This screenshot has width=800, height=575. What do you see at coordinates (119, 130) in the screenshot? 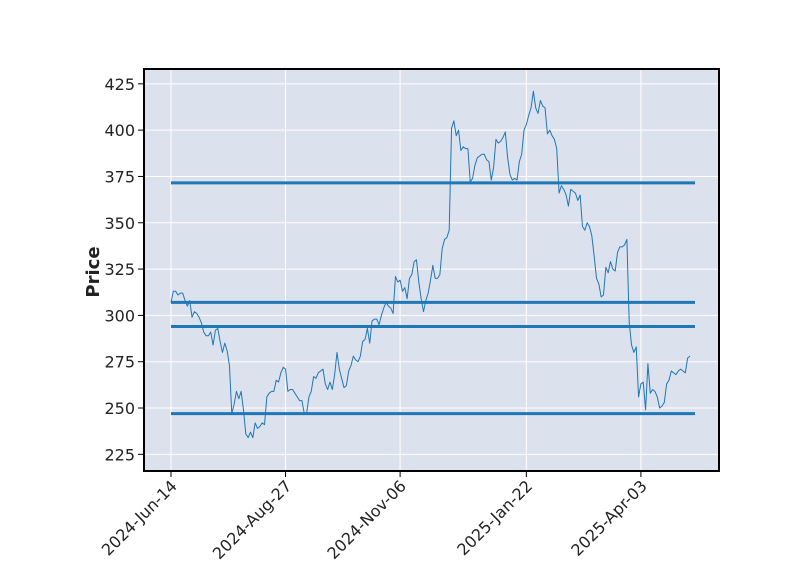
I see `y-tick-label: 400` at bounding box center [119, 130].